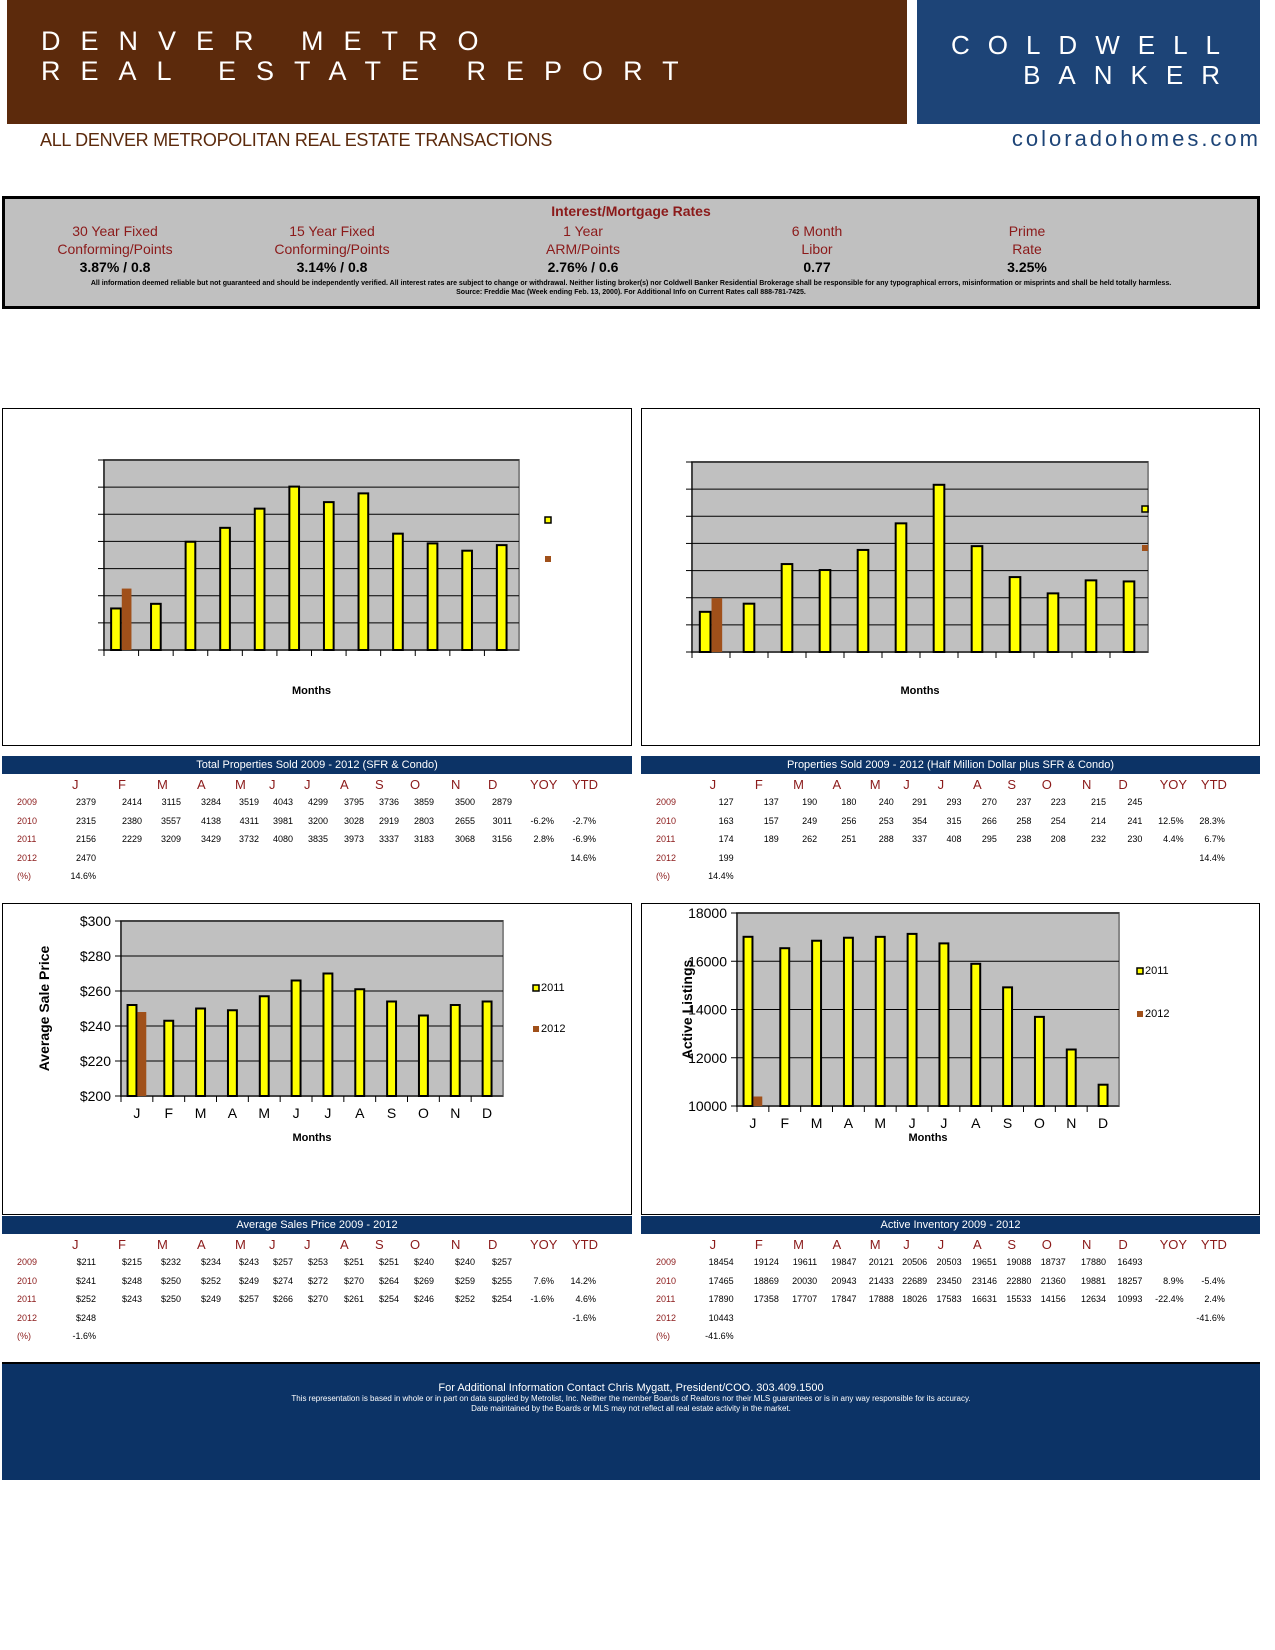 Image resolution: width=1275 pixels, height=1650 pixels. Describe the element at coordinates (583, 267) in the screenshot. I see `rate-value: 2.76% / 0.6` at that location.